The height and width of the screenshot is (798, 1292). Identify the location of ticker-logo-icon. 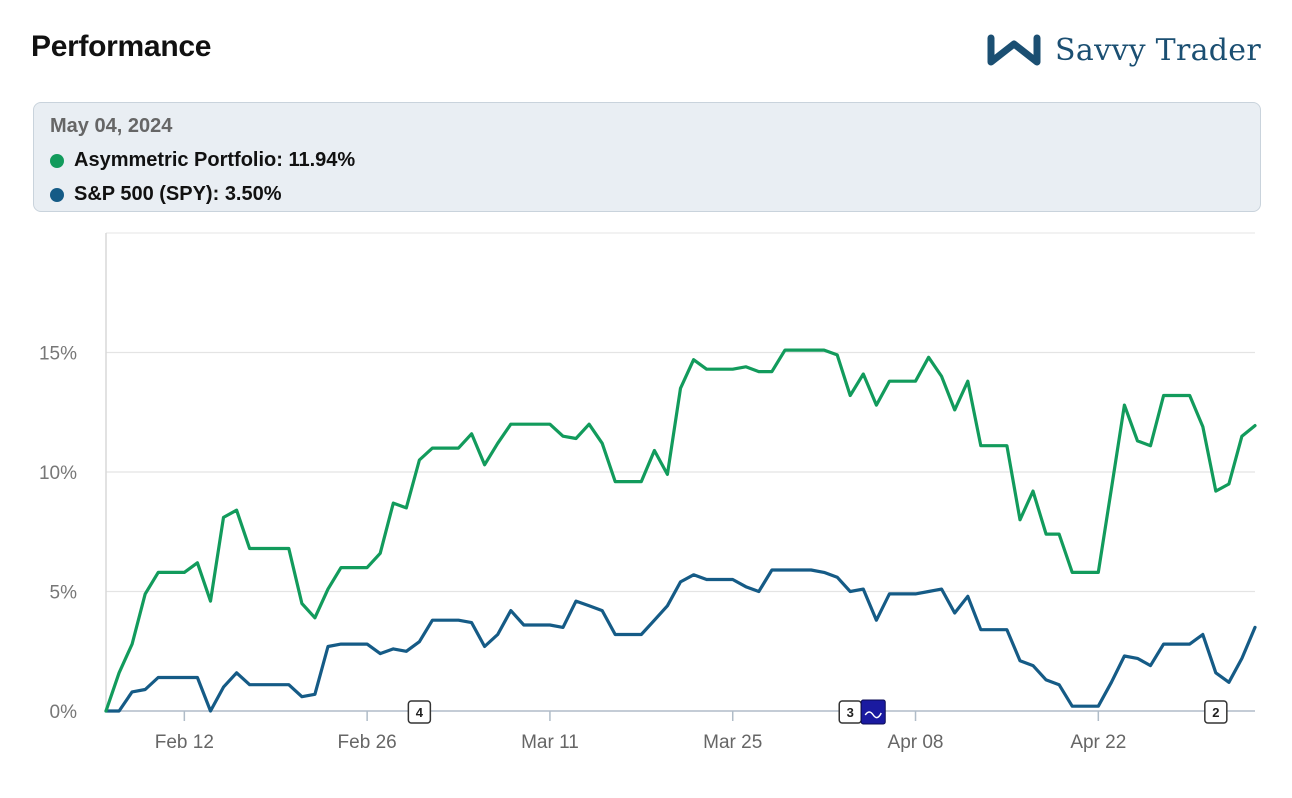
(873, 712).